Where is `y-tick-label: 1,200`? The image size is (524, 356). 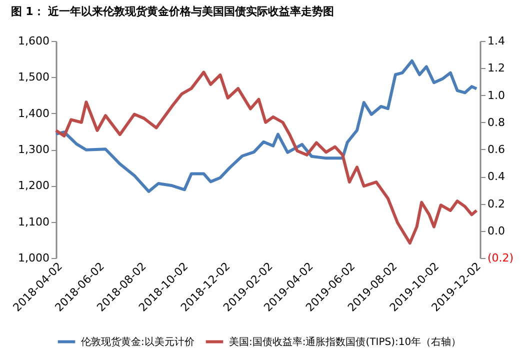
y-tick-label: 1,200 is located at coordinates (34, 185).